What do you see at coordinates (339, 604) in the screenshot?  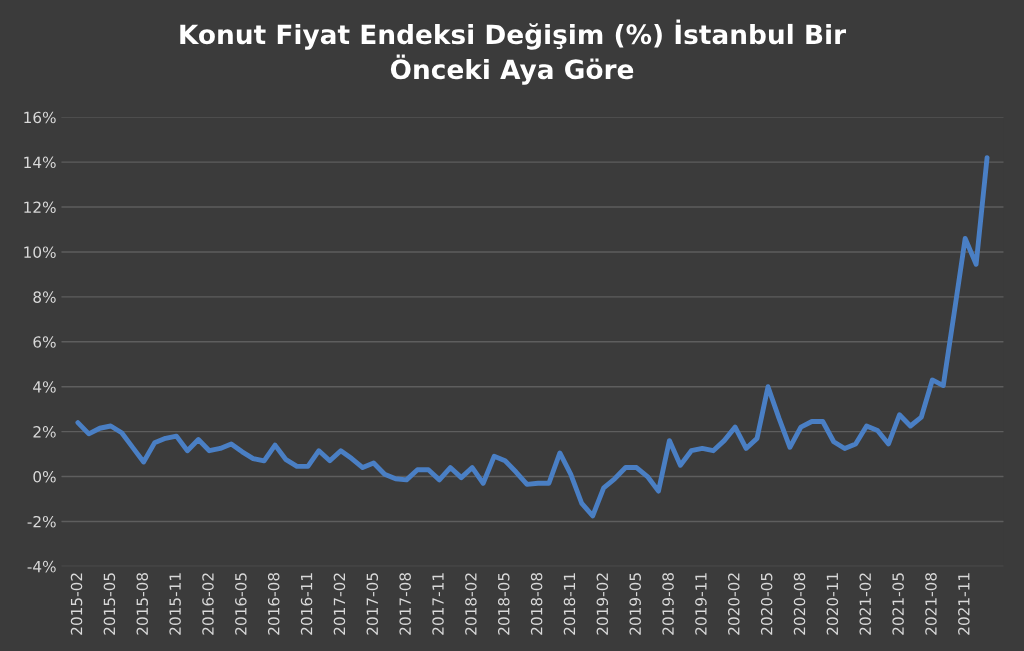 I see `x-tick-label: 2017-02` at bounding box center [339, 604].